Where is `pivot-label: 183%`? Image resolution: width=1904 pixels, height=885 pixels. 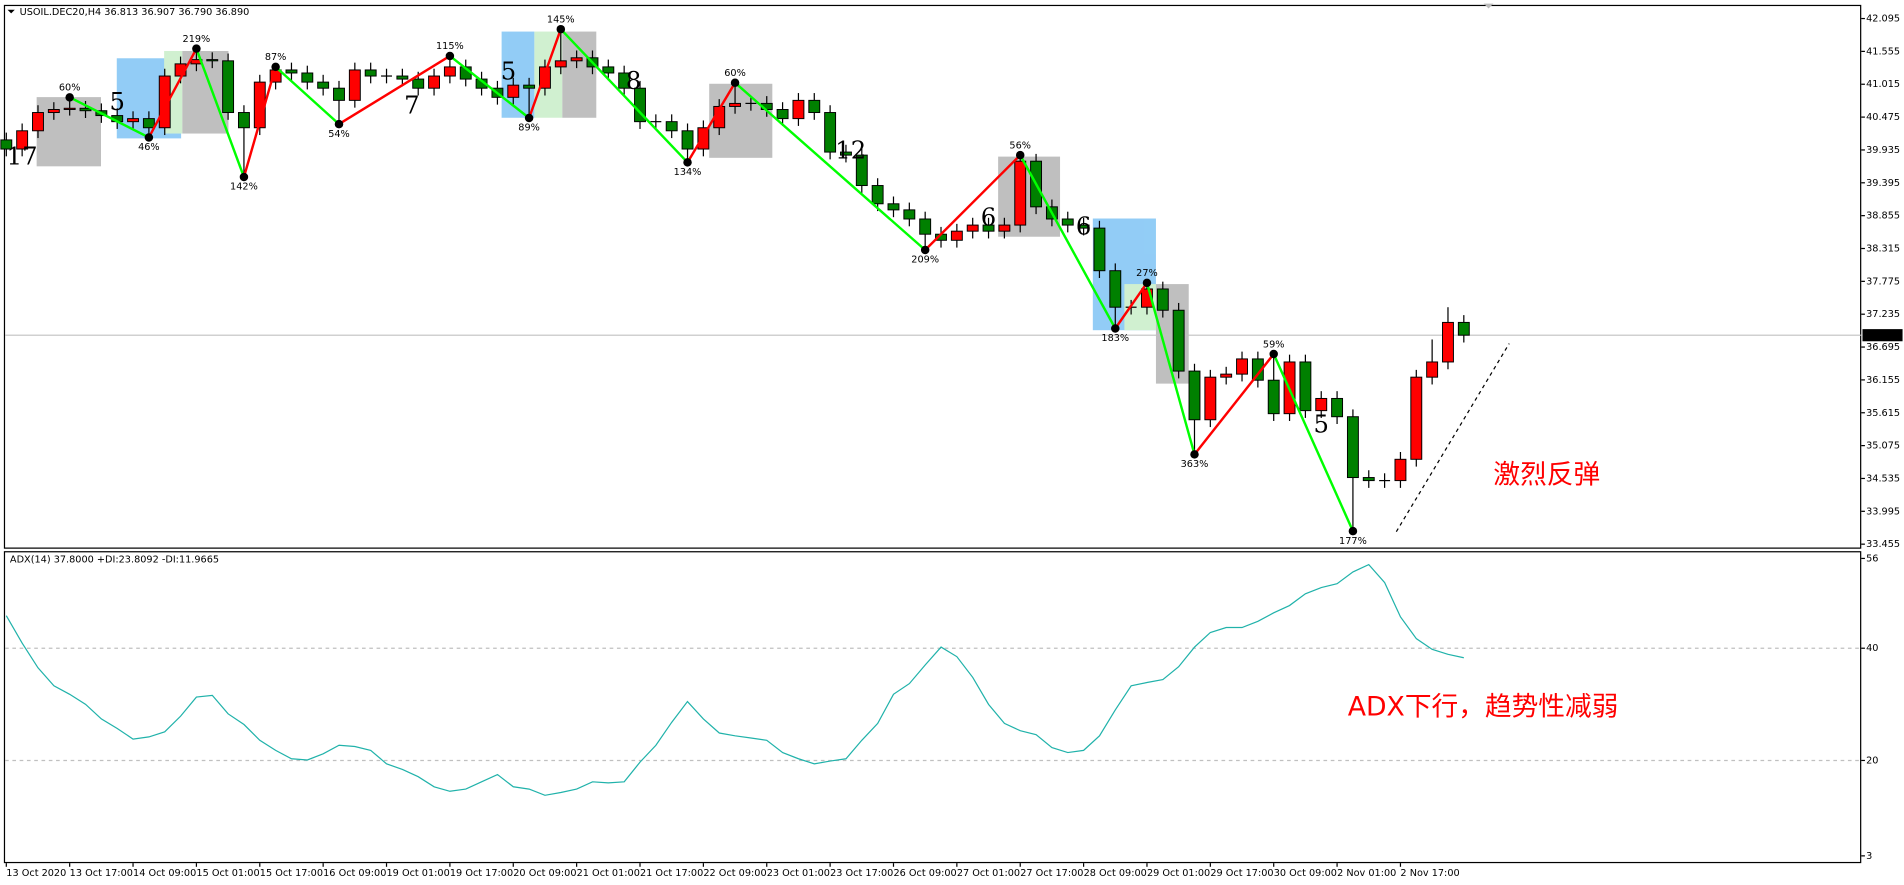
pivot-label: 183% is located at coordinates (1115, 338).